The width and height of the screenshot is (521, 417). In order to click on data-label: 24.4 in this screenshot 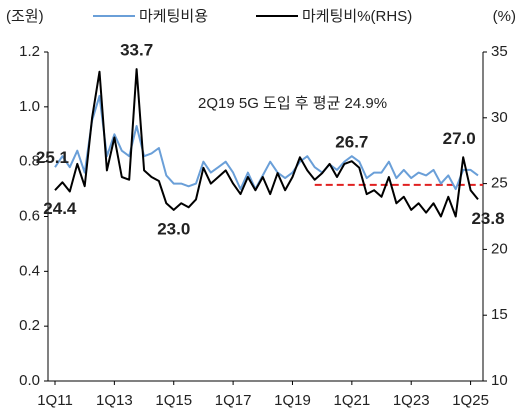, I will do `click(60, 208)`.